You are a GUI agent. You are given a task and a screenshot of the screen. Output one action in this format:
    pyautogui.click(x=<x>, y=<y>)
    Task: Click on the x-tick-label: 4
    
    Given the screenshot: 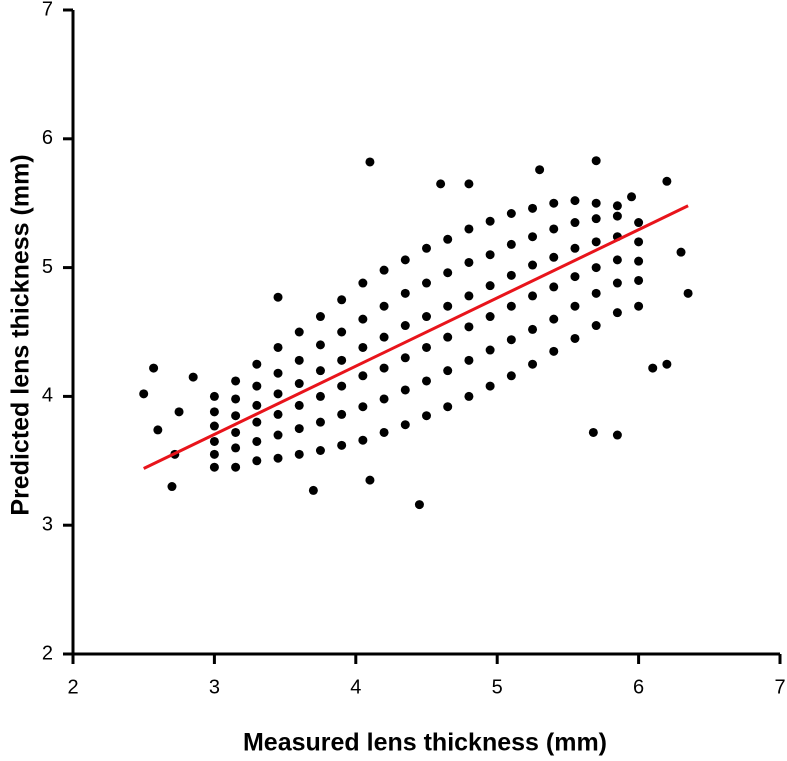 What is the action you would take?
    pyautogui.click(x=355, y=687)
    